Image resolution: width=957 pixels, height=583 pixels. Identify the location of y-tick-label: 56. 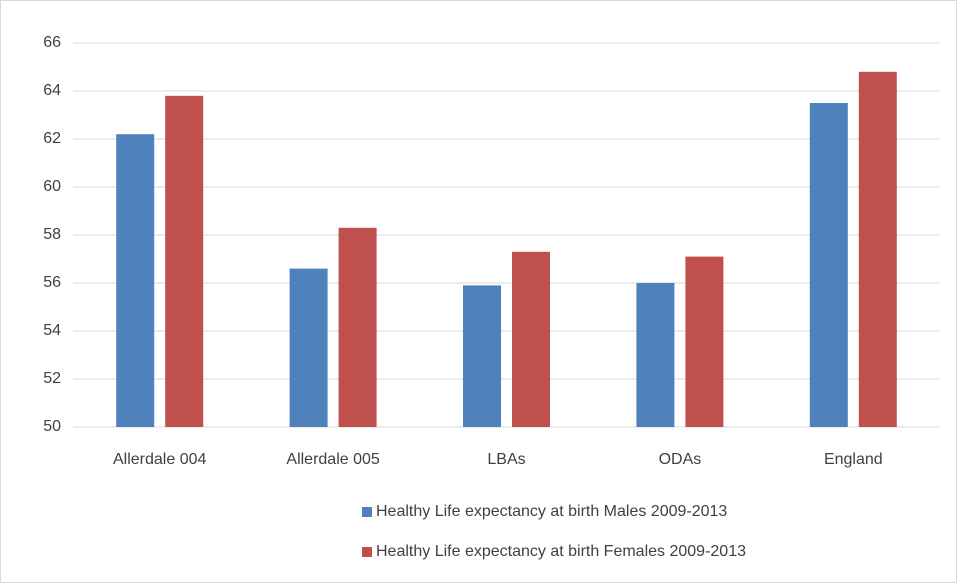
(52, 282).